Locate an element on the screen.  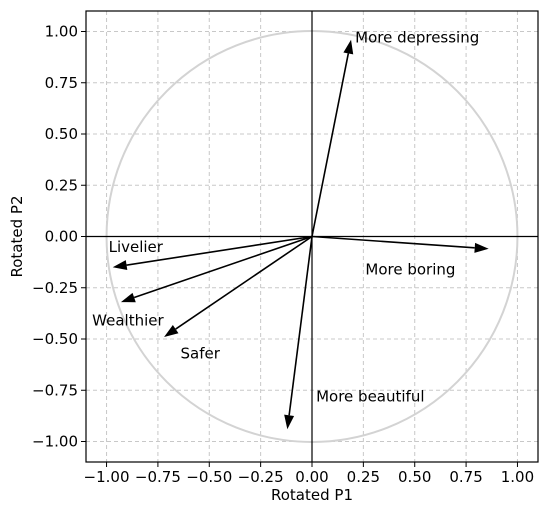
vector-label: Safer is located at coordinates (201, 353).